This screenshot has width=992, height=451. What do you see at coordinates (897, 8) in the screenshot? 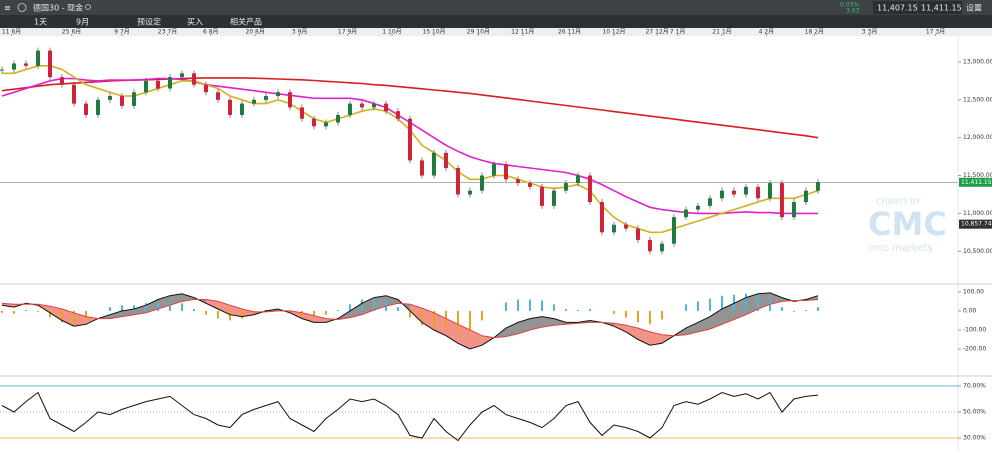
I see `sell-price: 11,407.15` at bounding box center [897, 8].